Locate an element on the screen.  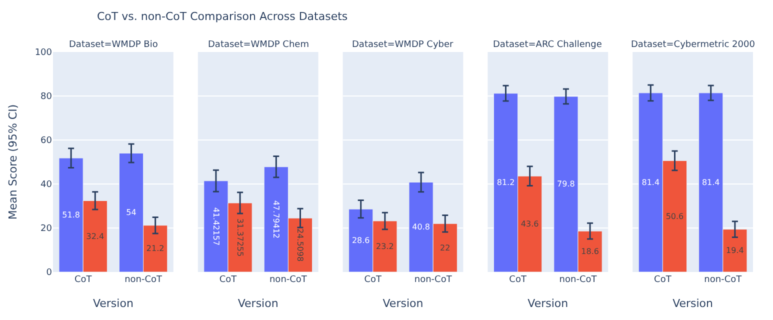
y-tick-label: 40 is located at coordinates (46, 185).